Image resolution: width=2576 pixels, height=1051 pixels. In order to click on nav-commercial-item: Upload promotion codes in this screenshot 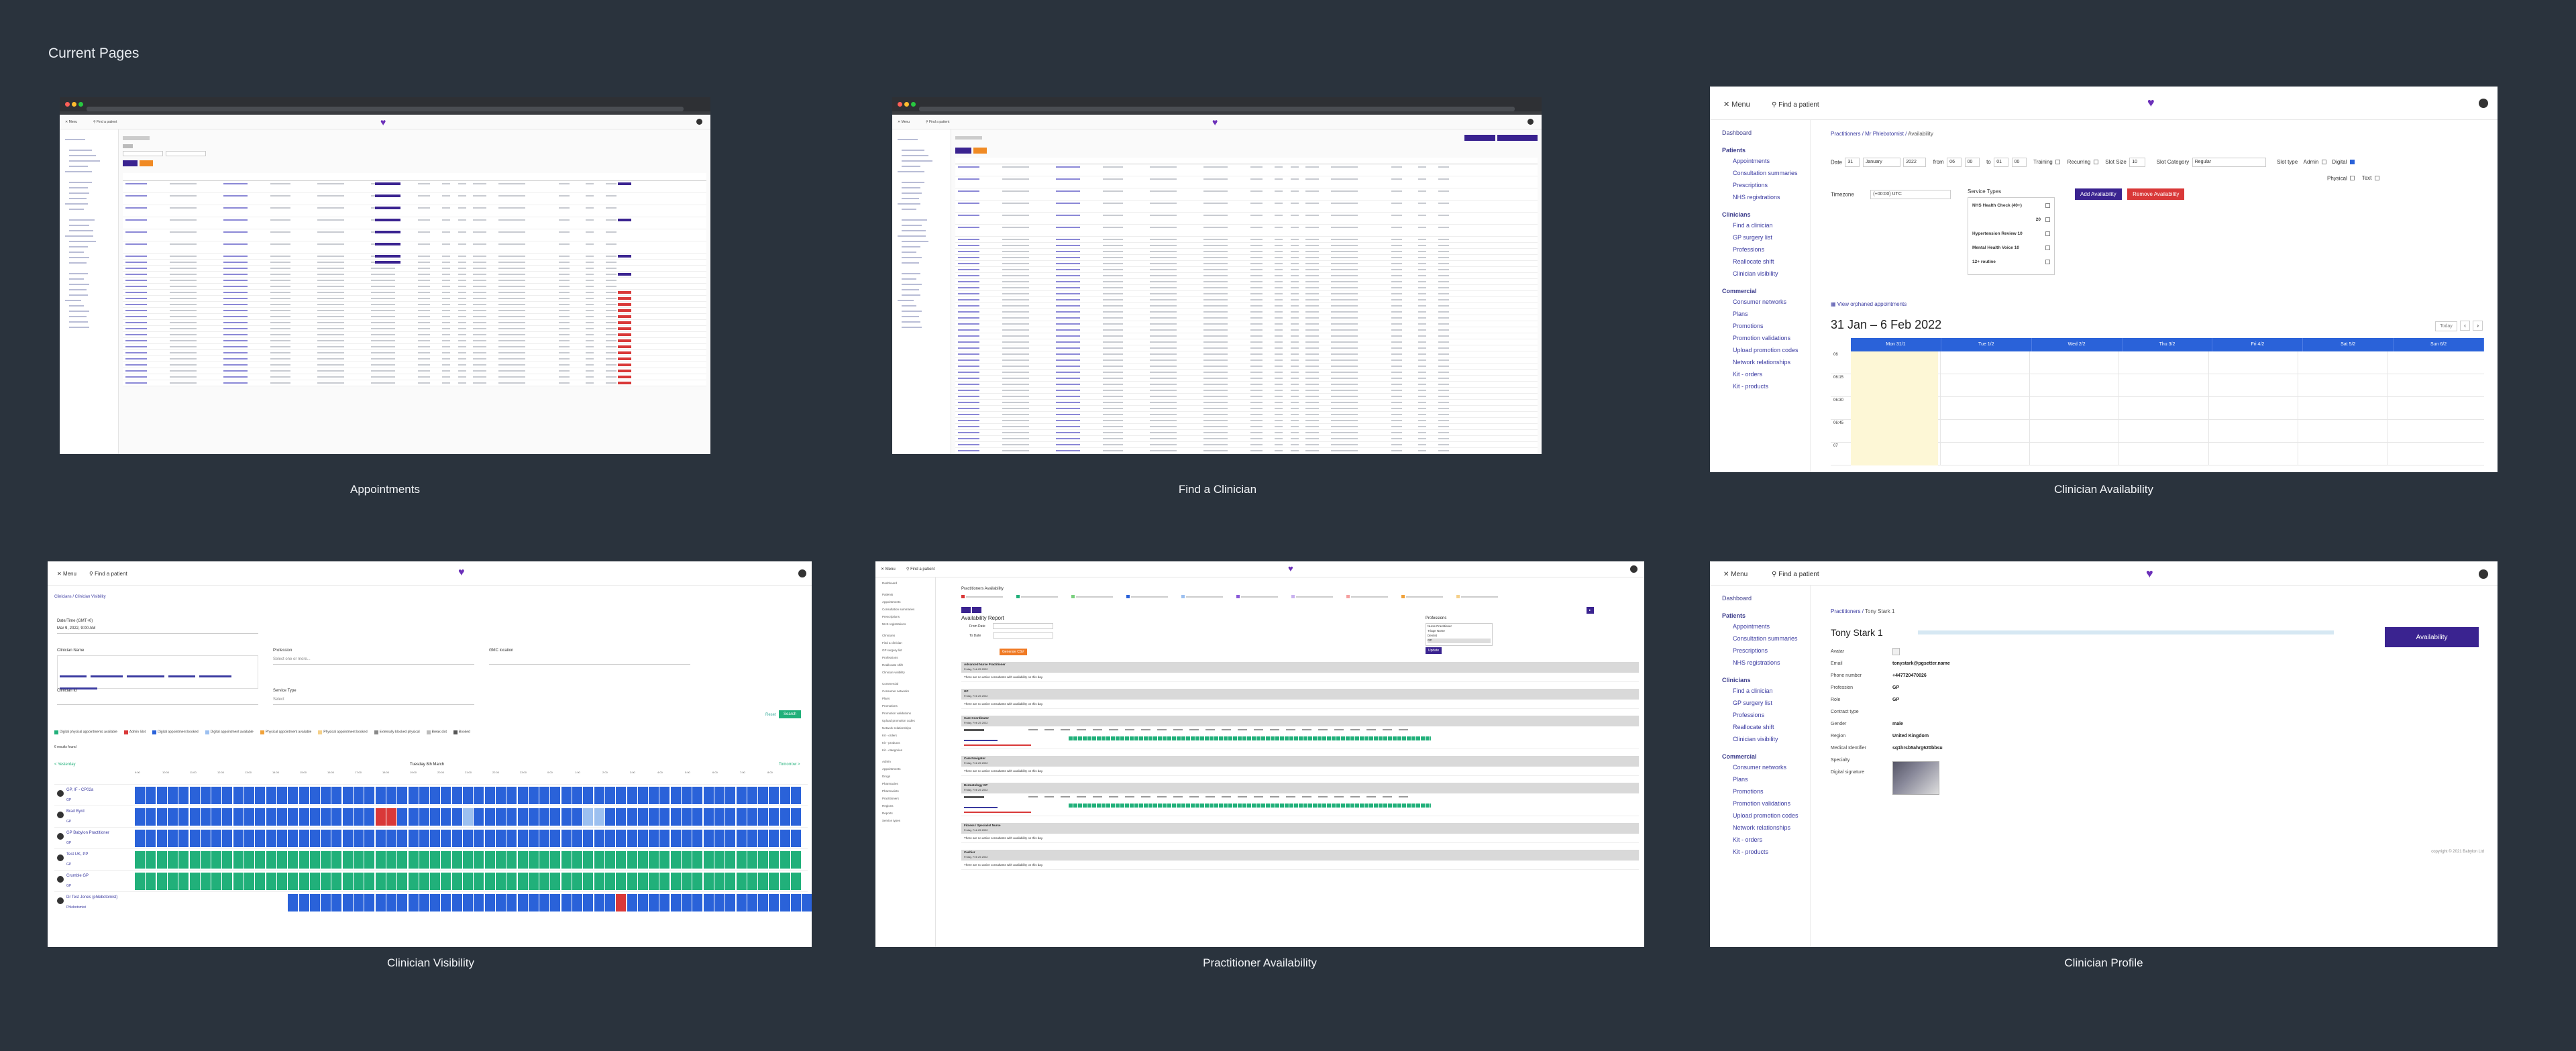, I will do `click(1766, 350)`.